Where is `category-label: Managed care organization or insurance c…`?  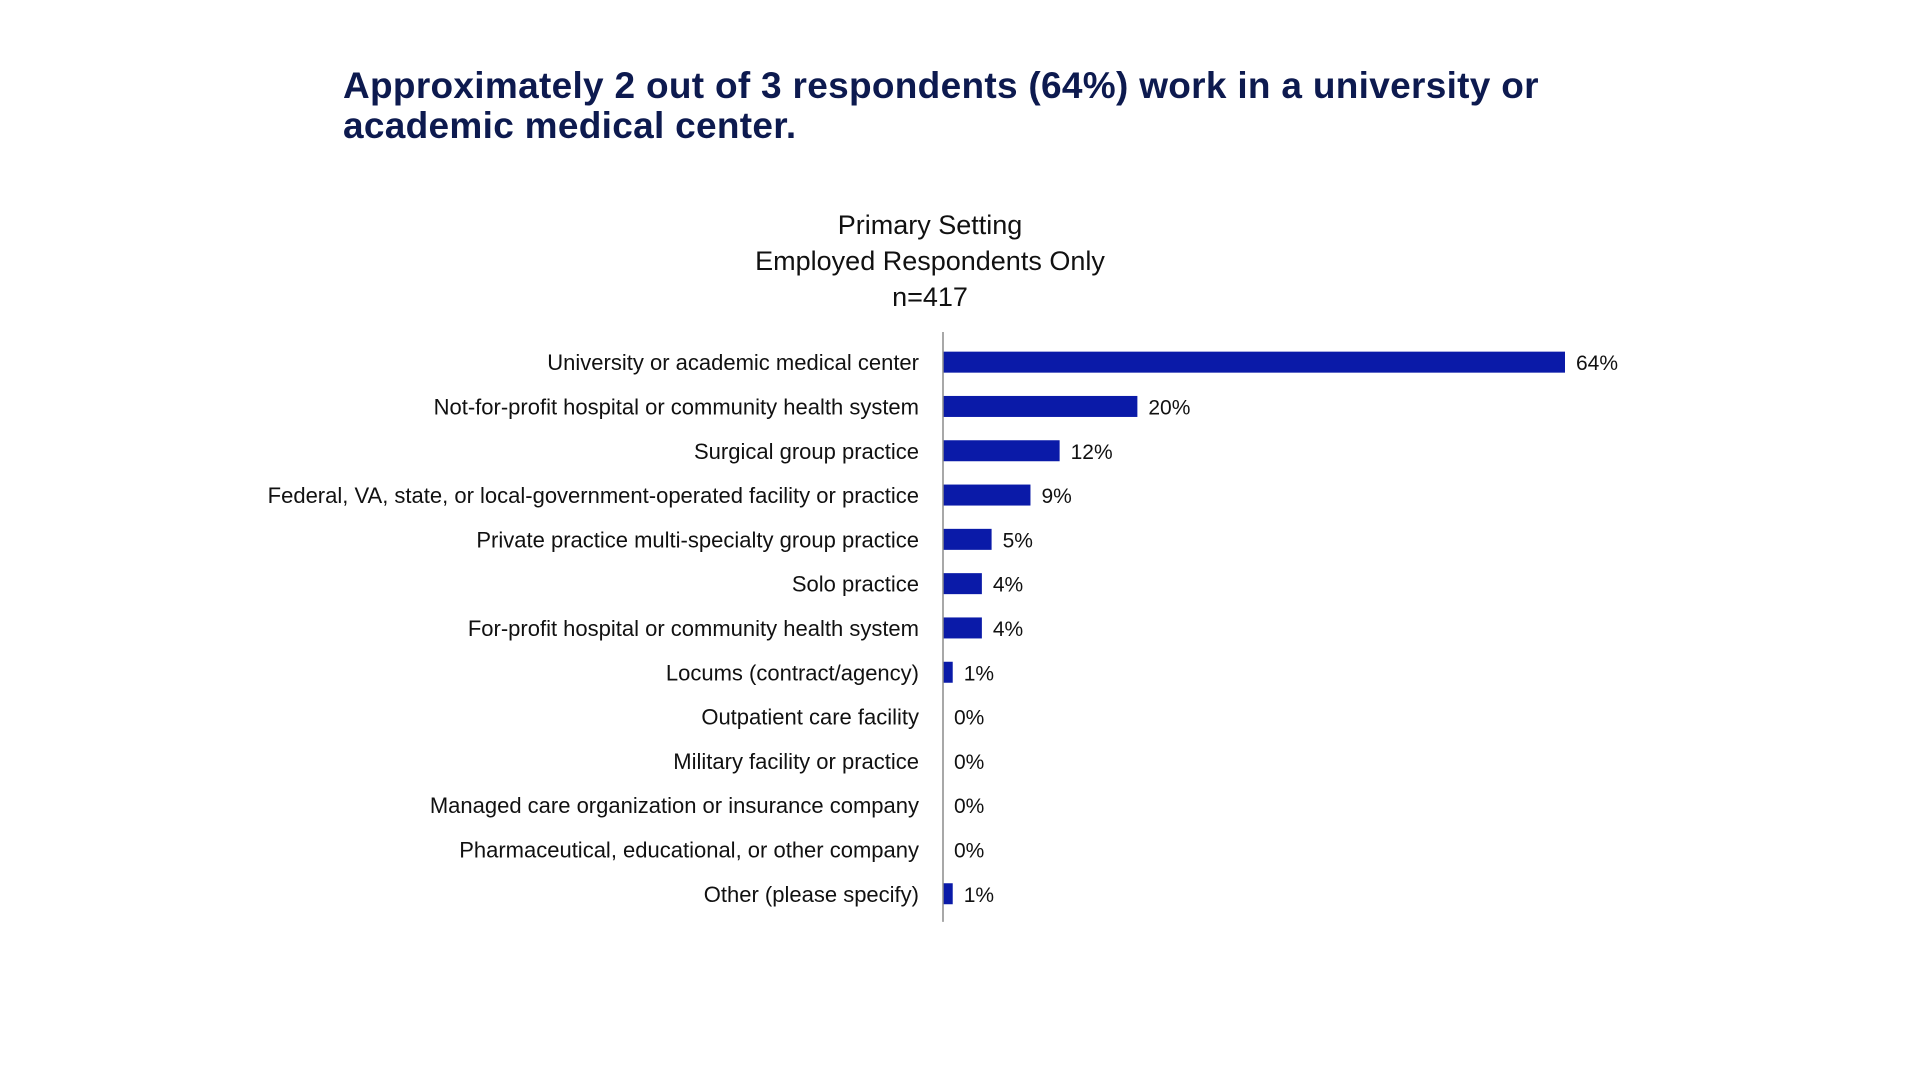 category-label: Managed care organization or insurance c… is located at coordinates (674, 805).